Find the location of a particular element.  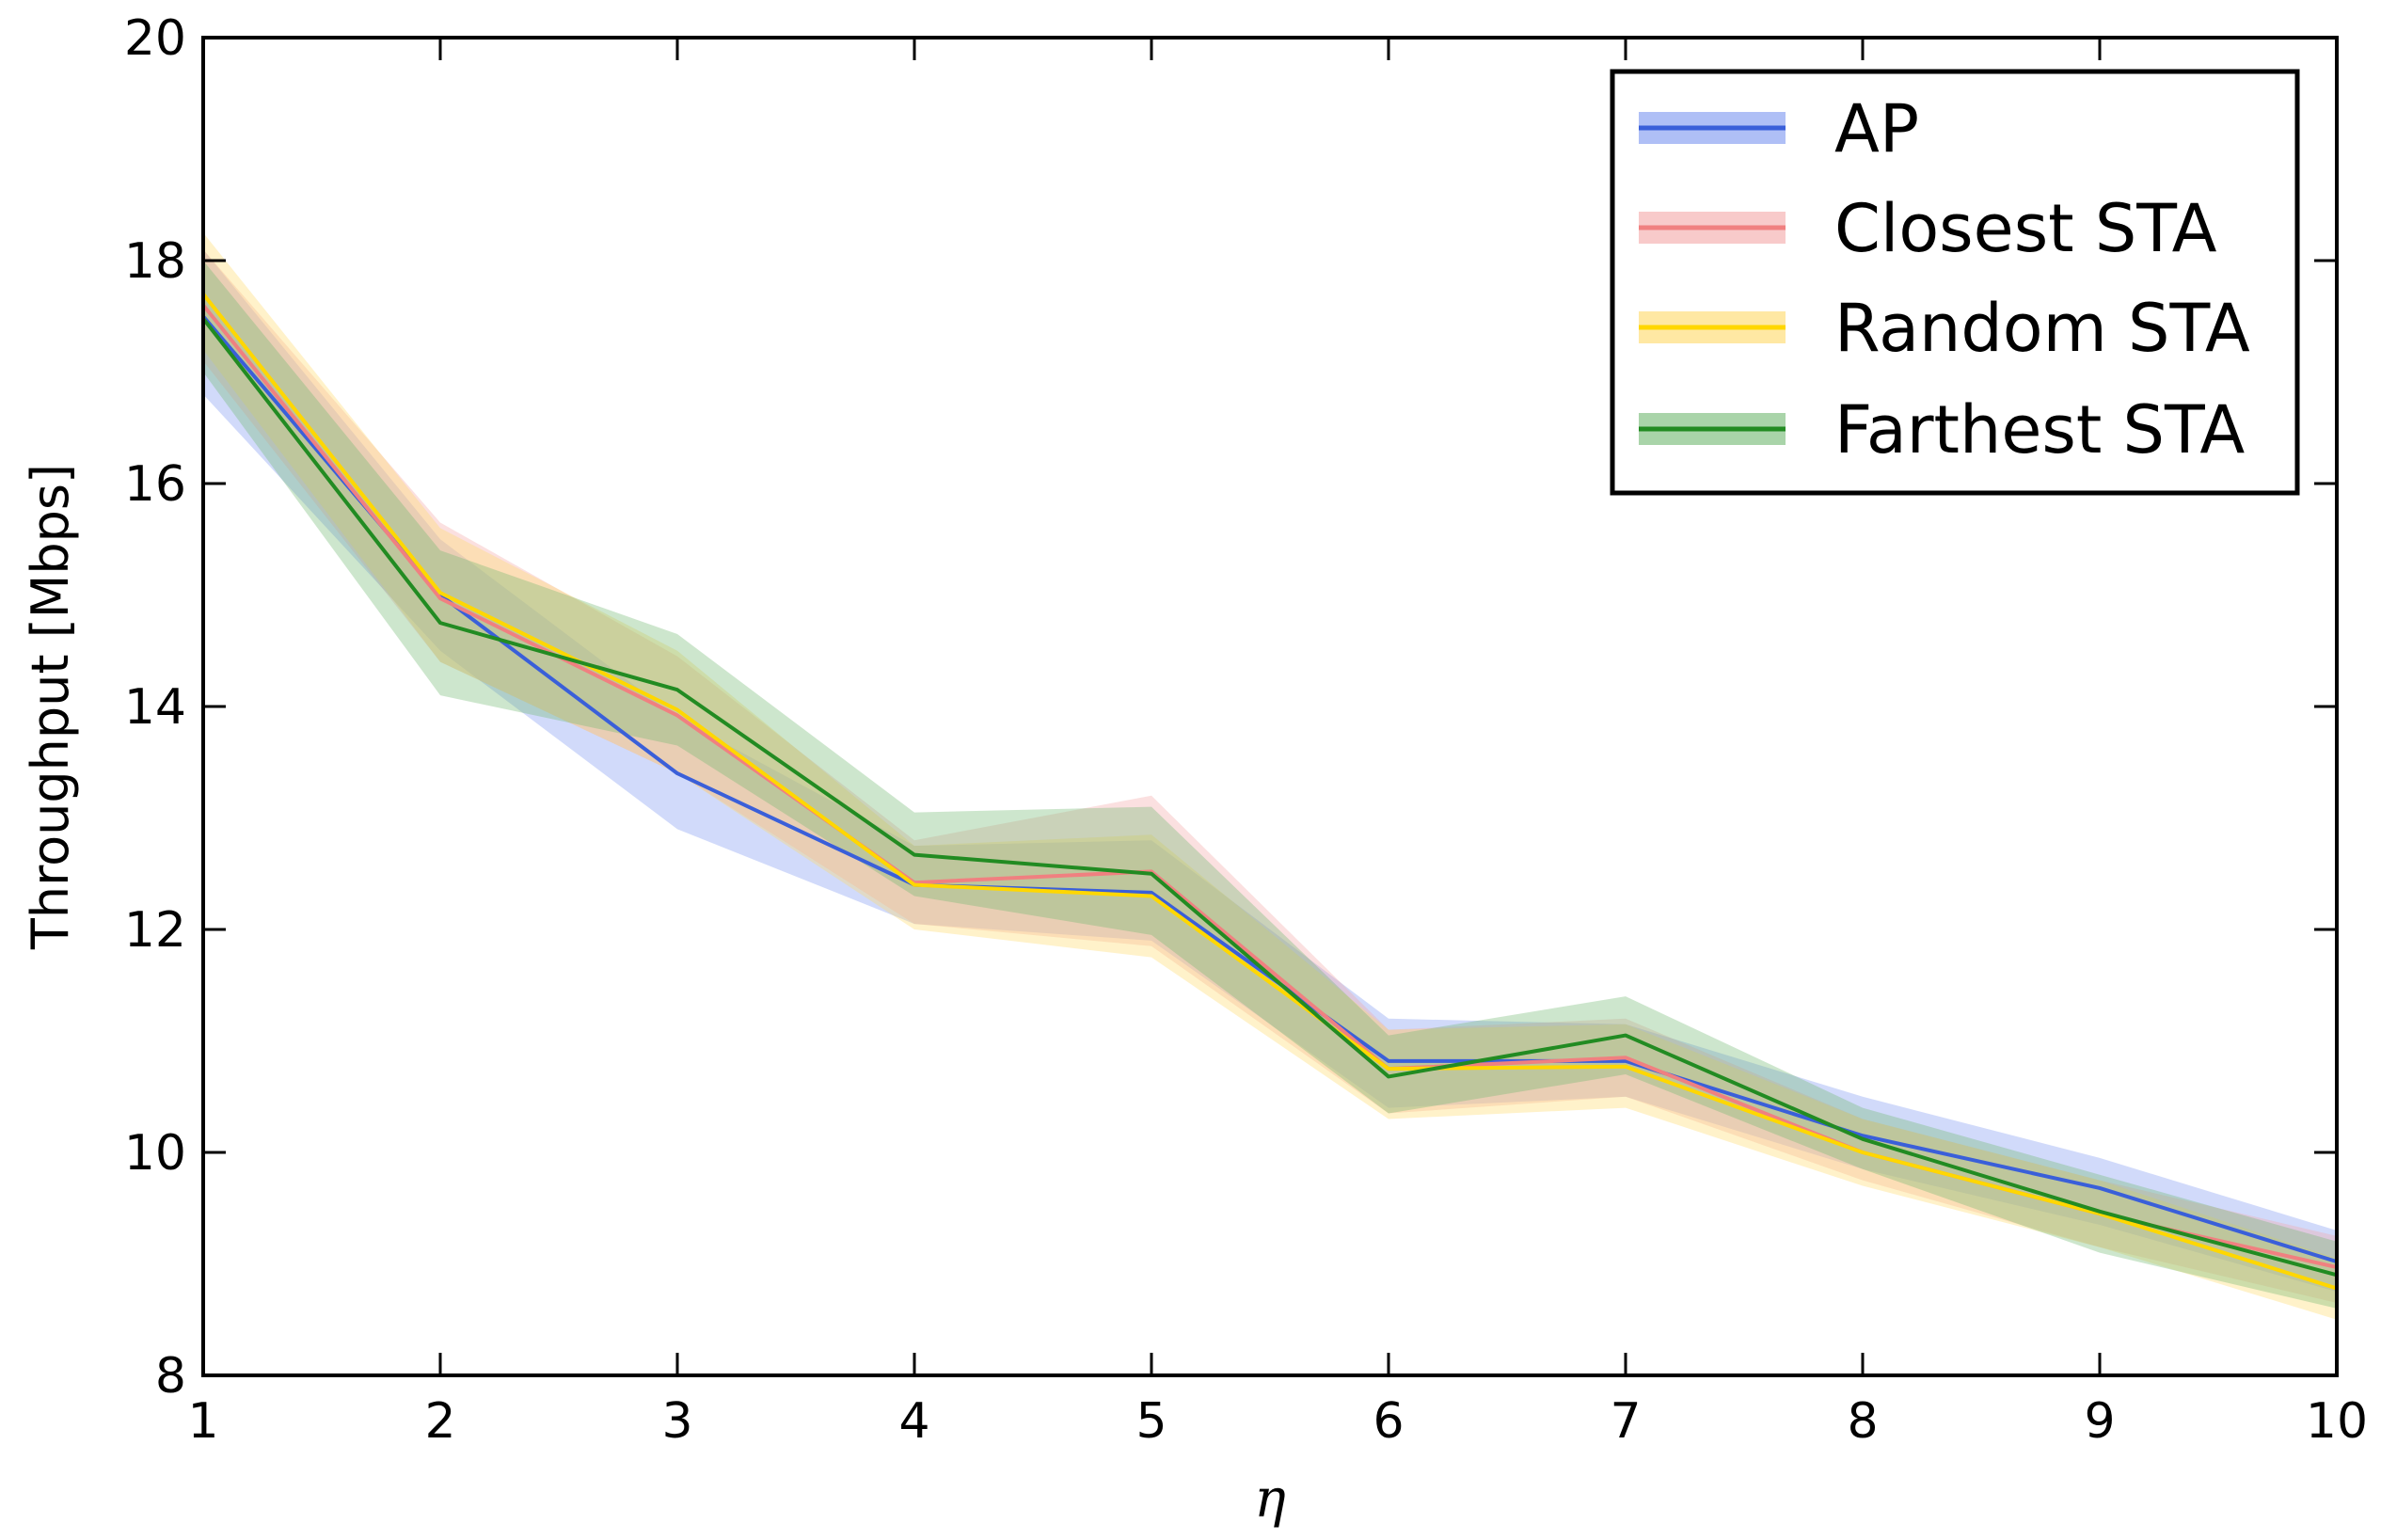

x-tick-label: 8 is located at coordinates (1862, 1421).